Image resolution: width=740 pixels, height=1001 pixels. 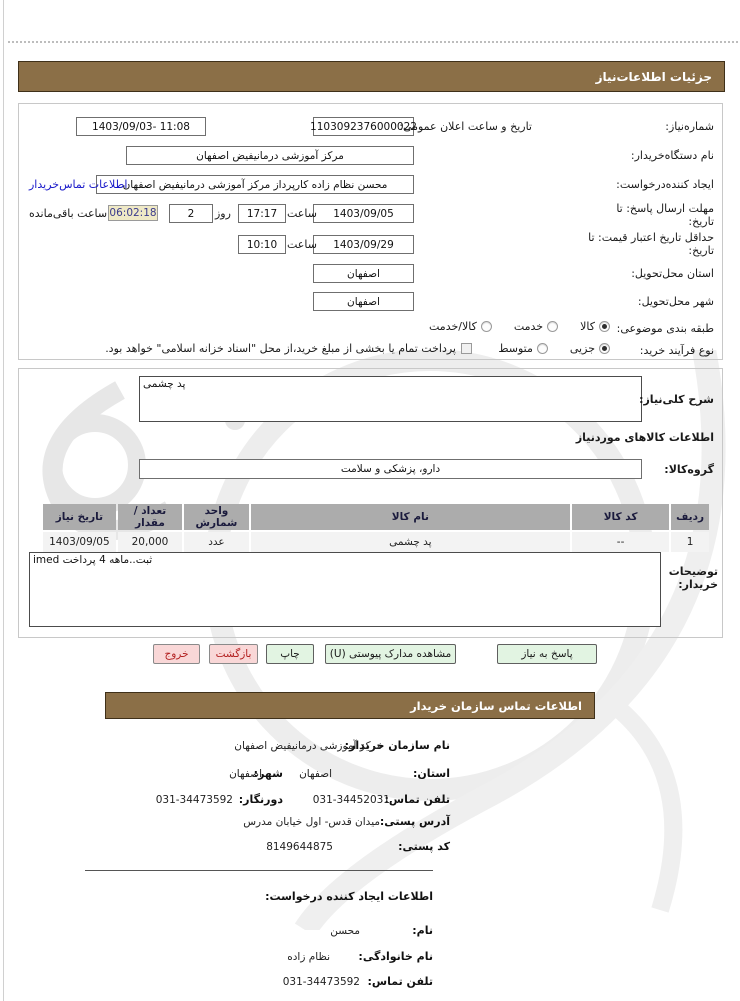 I want to click on last-name-value: نظام زاده, so click(x=308, y=957).